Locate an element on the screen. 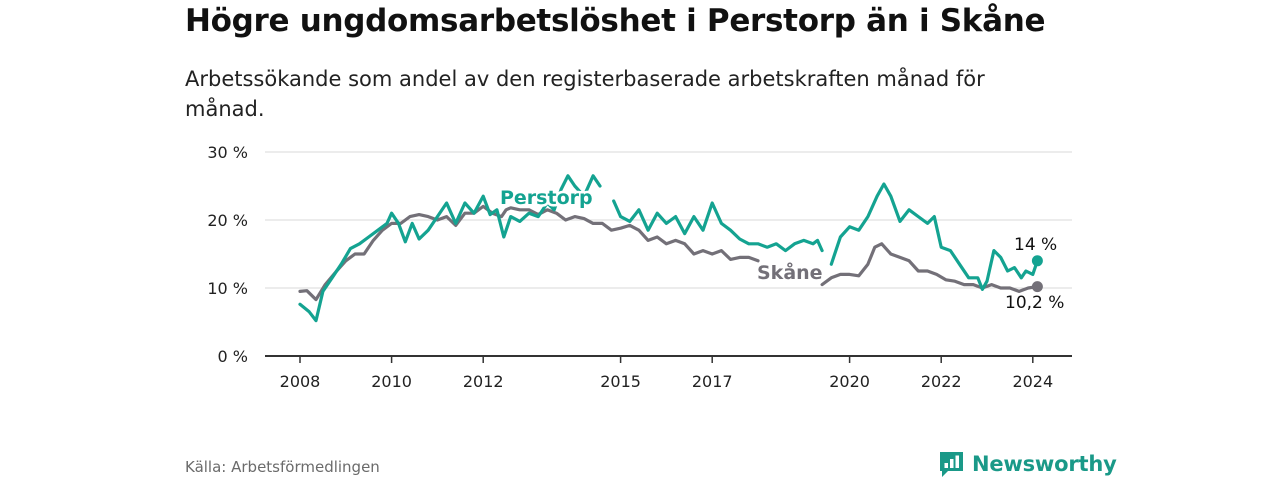  x-tick-label: 2020 is located at coordinates (849, 381).